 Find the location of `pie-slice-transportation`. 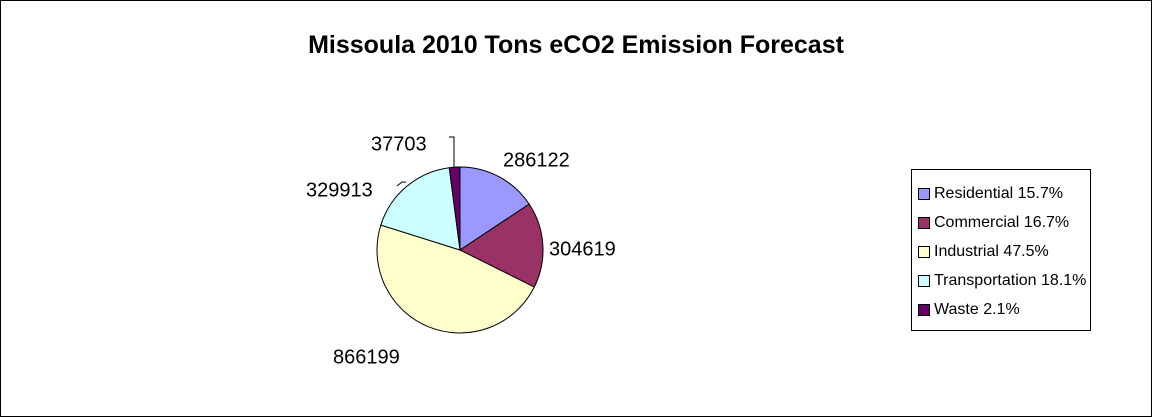

pie-slice-transportation is located at coordinates (420, 209).